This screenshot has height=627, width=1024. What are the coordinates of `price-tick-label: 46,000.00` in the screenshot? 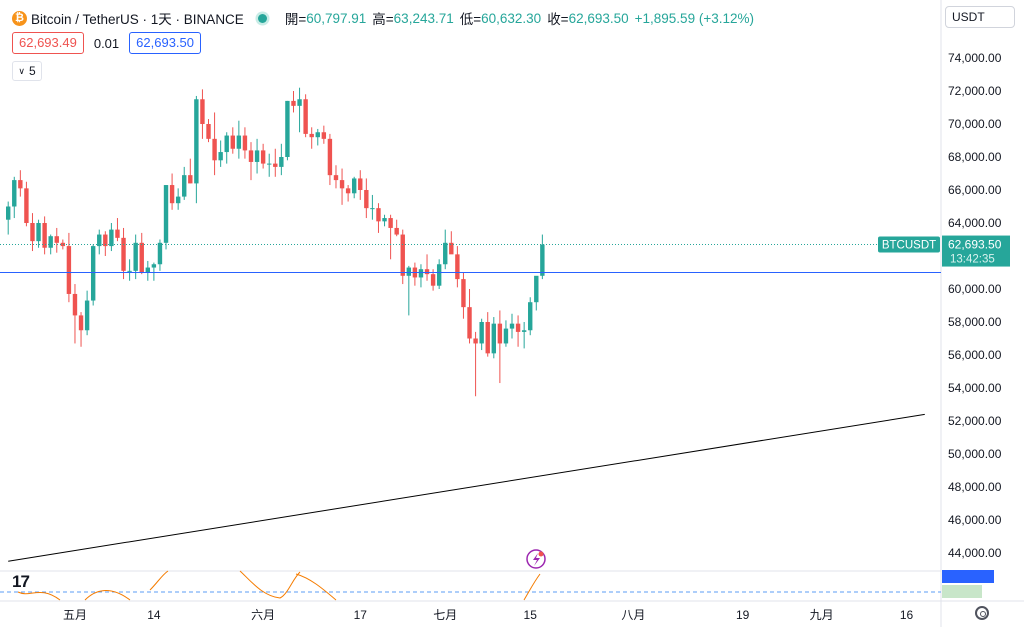 It's located at (975, 520).